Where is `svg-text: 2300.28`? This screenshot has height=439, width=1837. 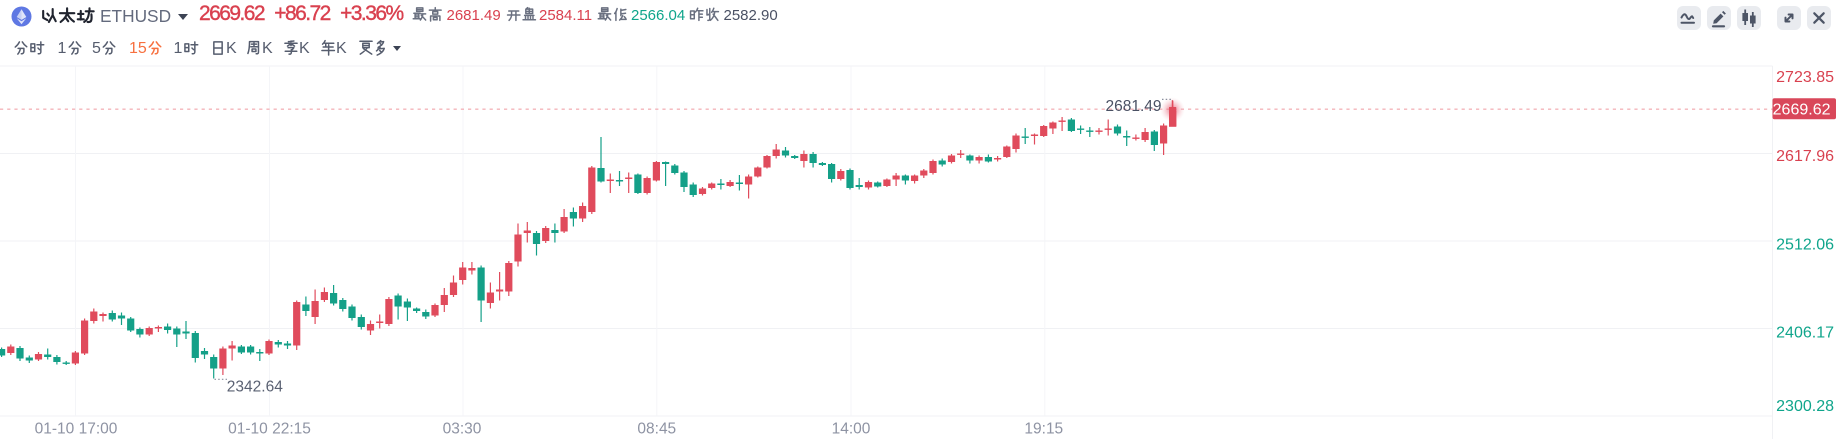
svg-text: 2300.28 is located at coordinates (1805, 406).